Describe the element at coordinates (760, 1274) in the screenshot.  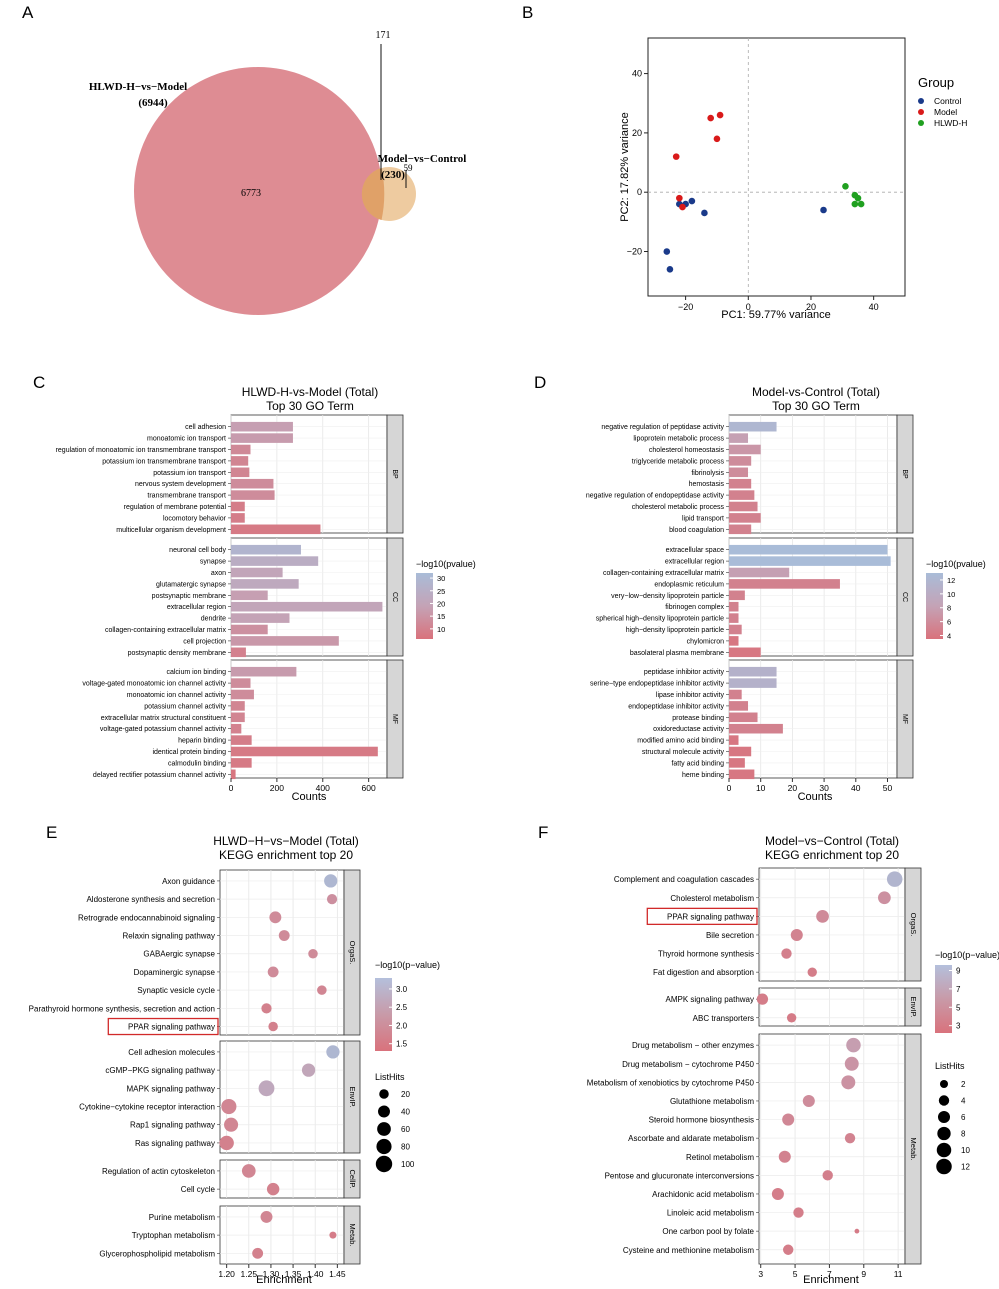
I see `kegg-x-tick-label: 3` at that location.